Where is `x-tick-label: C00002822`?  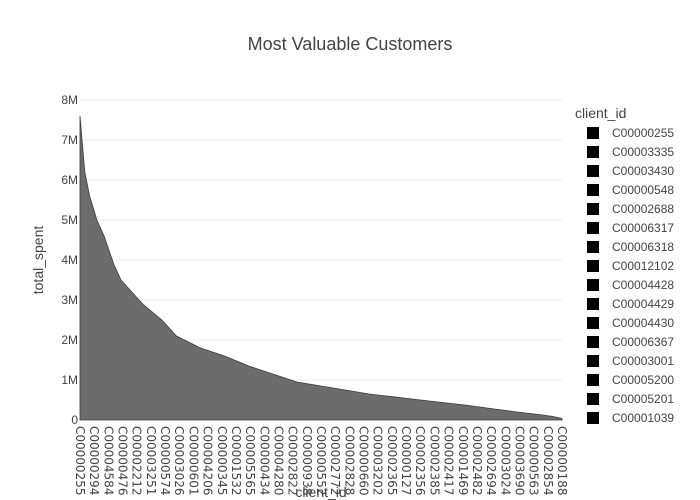 x-tick-label: C00002822 is located at coordinates (293, 460).